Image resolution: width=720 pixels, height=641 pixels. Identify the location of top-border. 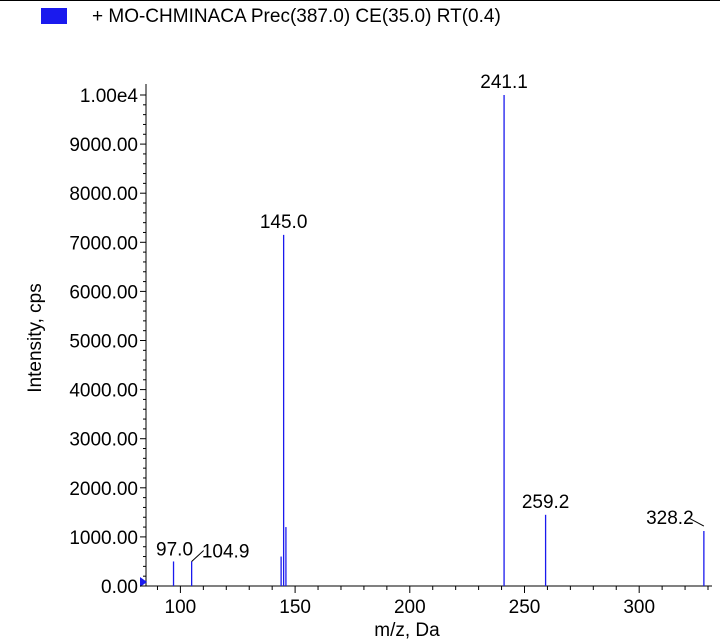
(360, 0).